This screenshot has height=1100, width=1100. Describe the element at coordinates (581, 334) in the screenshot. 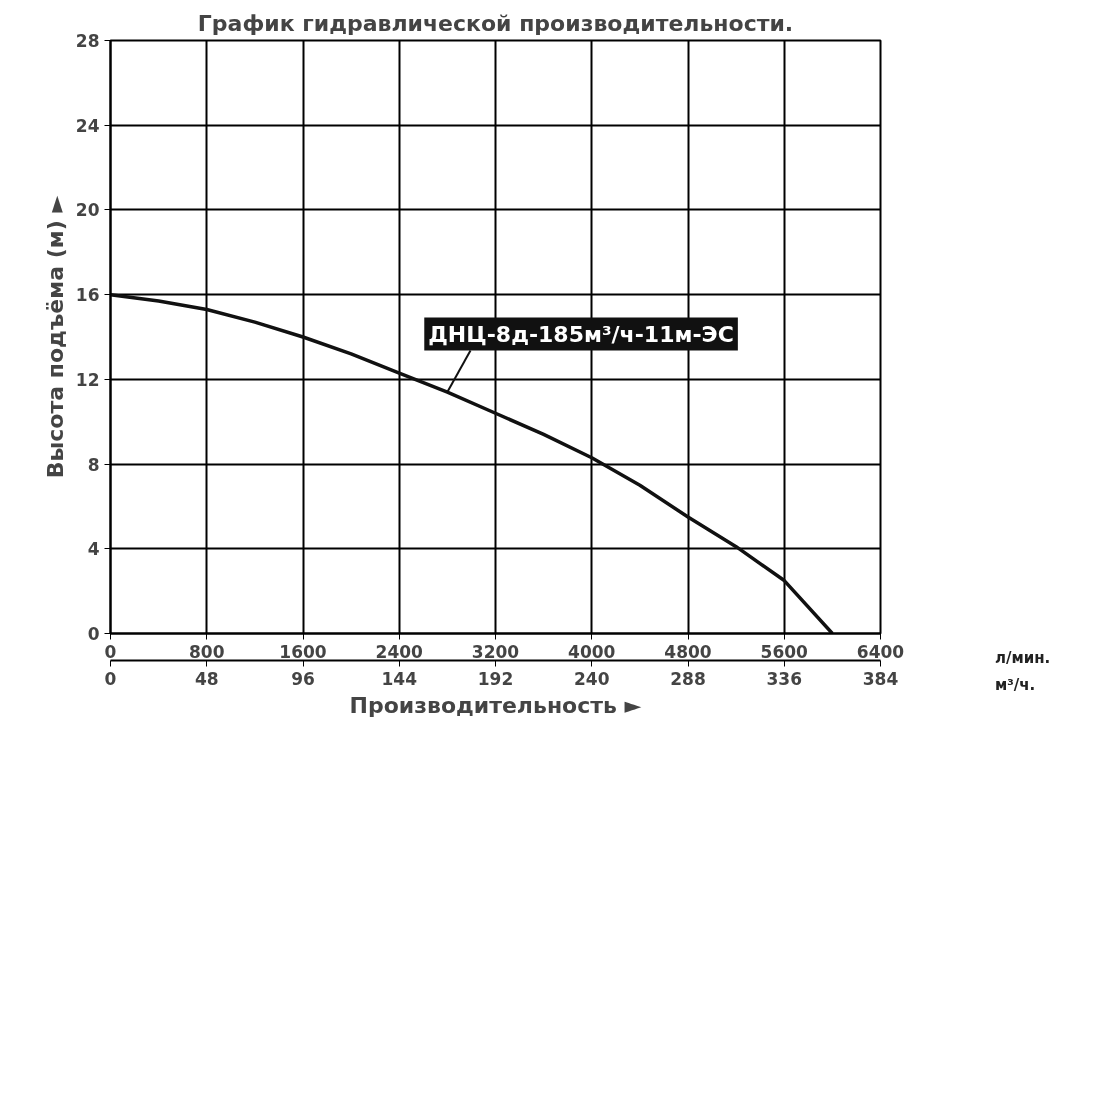

I see `series-label: ДНЦ-8д-185м³/ч-11м-ЭС` at that location.